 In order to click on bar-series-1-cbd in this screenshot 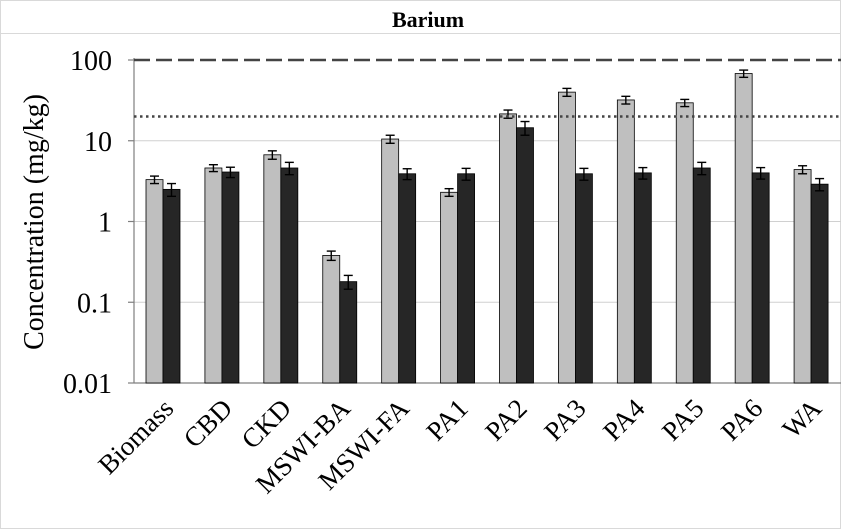, I will do `click(213, 275)`.